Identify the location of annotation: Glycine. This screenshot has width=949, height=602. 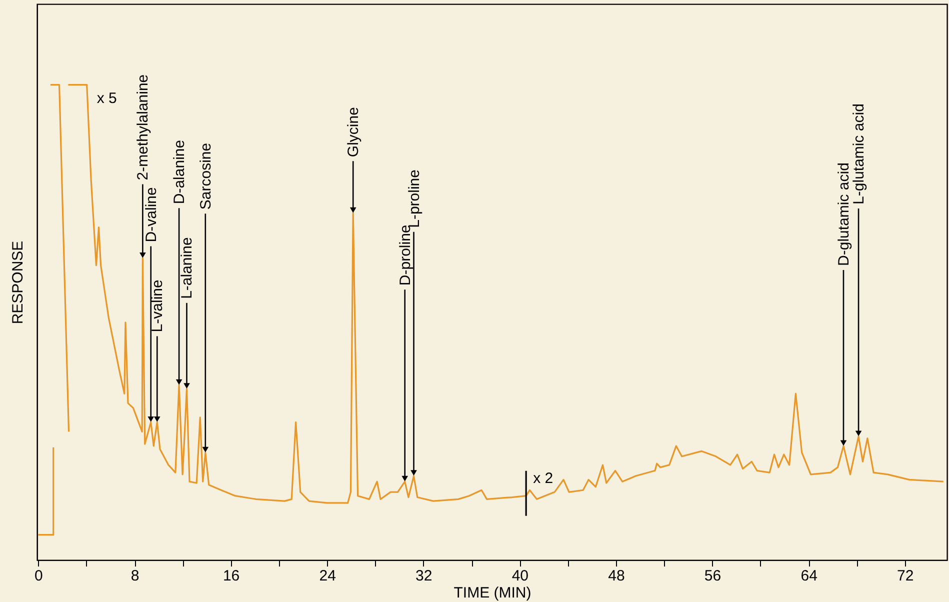
(353, 132).